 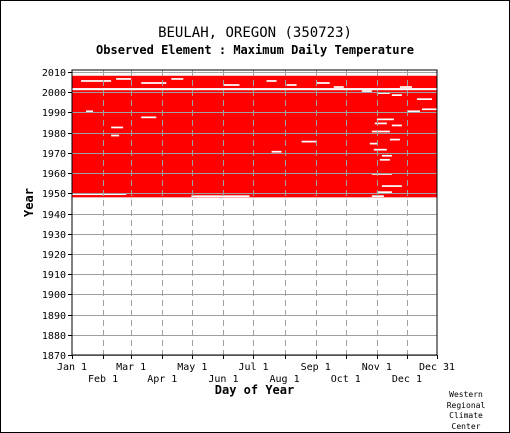 I want to click on x-tick-label: Apr 1, so click(x=162, y=379).